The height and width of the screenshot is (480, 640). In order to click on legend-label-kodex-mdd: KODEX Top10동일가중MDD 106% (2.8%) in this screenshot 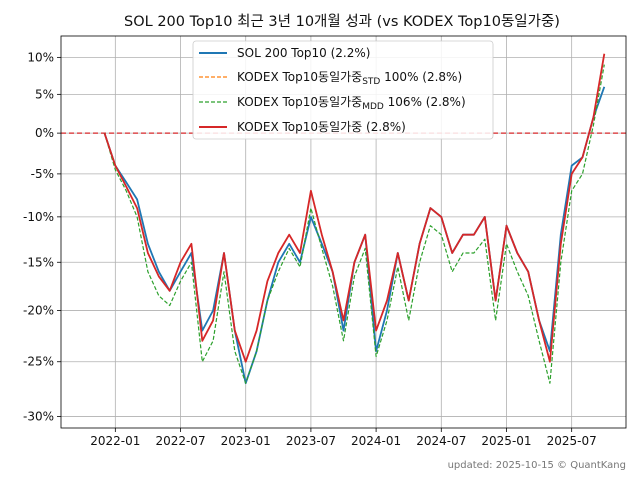, I will do `click(351, 103)`.